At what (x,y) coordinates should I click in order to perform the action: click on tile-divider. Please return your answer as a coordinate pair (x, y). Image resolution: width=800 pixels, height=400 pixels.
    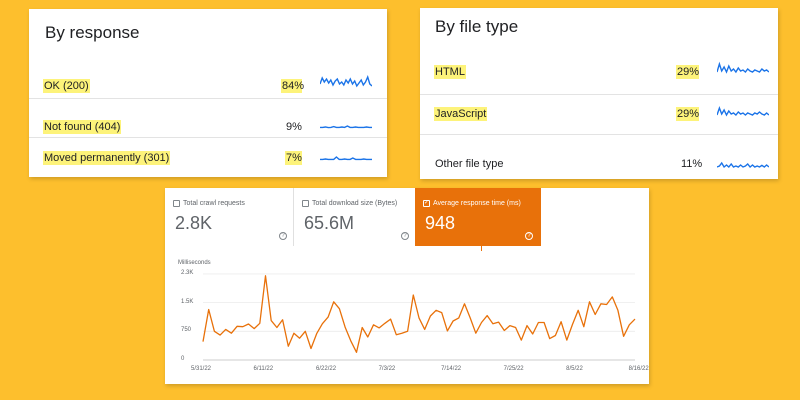
    Looking at the image, I should click on (293, 217).